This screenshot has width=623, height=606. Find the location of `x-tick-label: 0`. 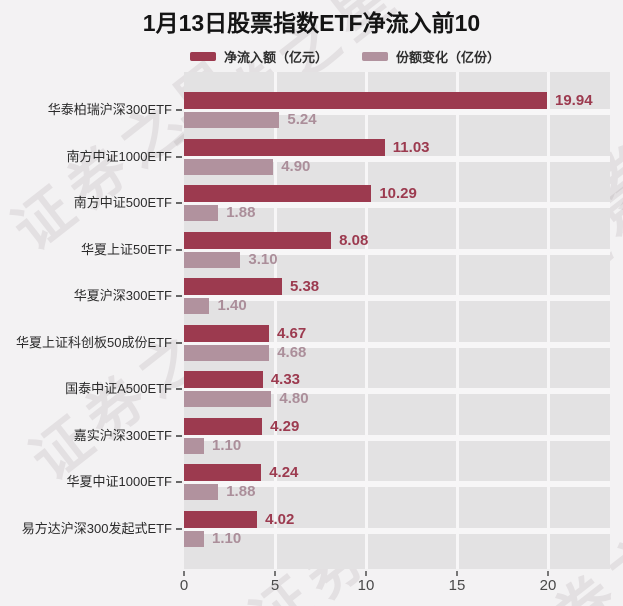

x-tick-label: 0 is located at coordinates (184, 585).